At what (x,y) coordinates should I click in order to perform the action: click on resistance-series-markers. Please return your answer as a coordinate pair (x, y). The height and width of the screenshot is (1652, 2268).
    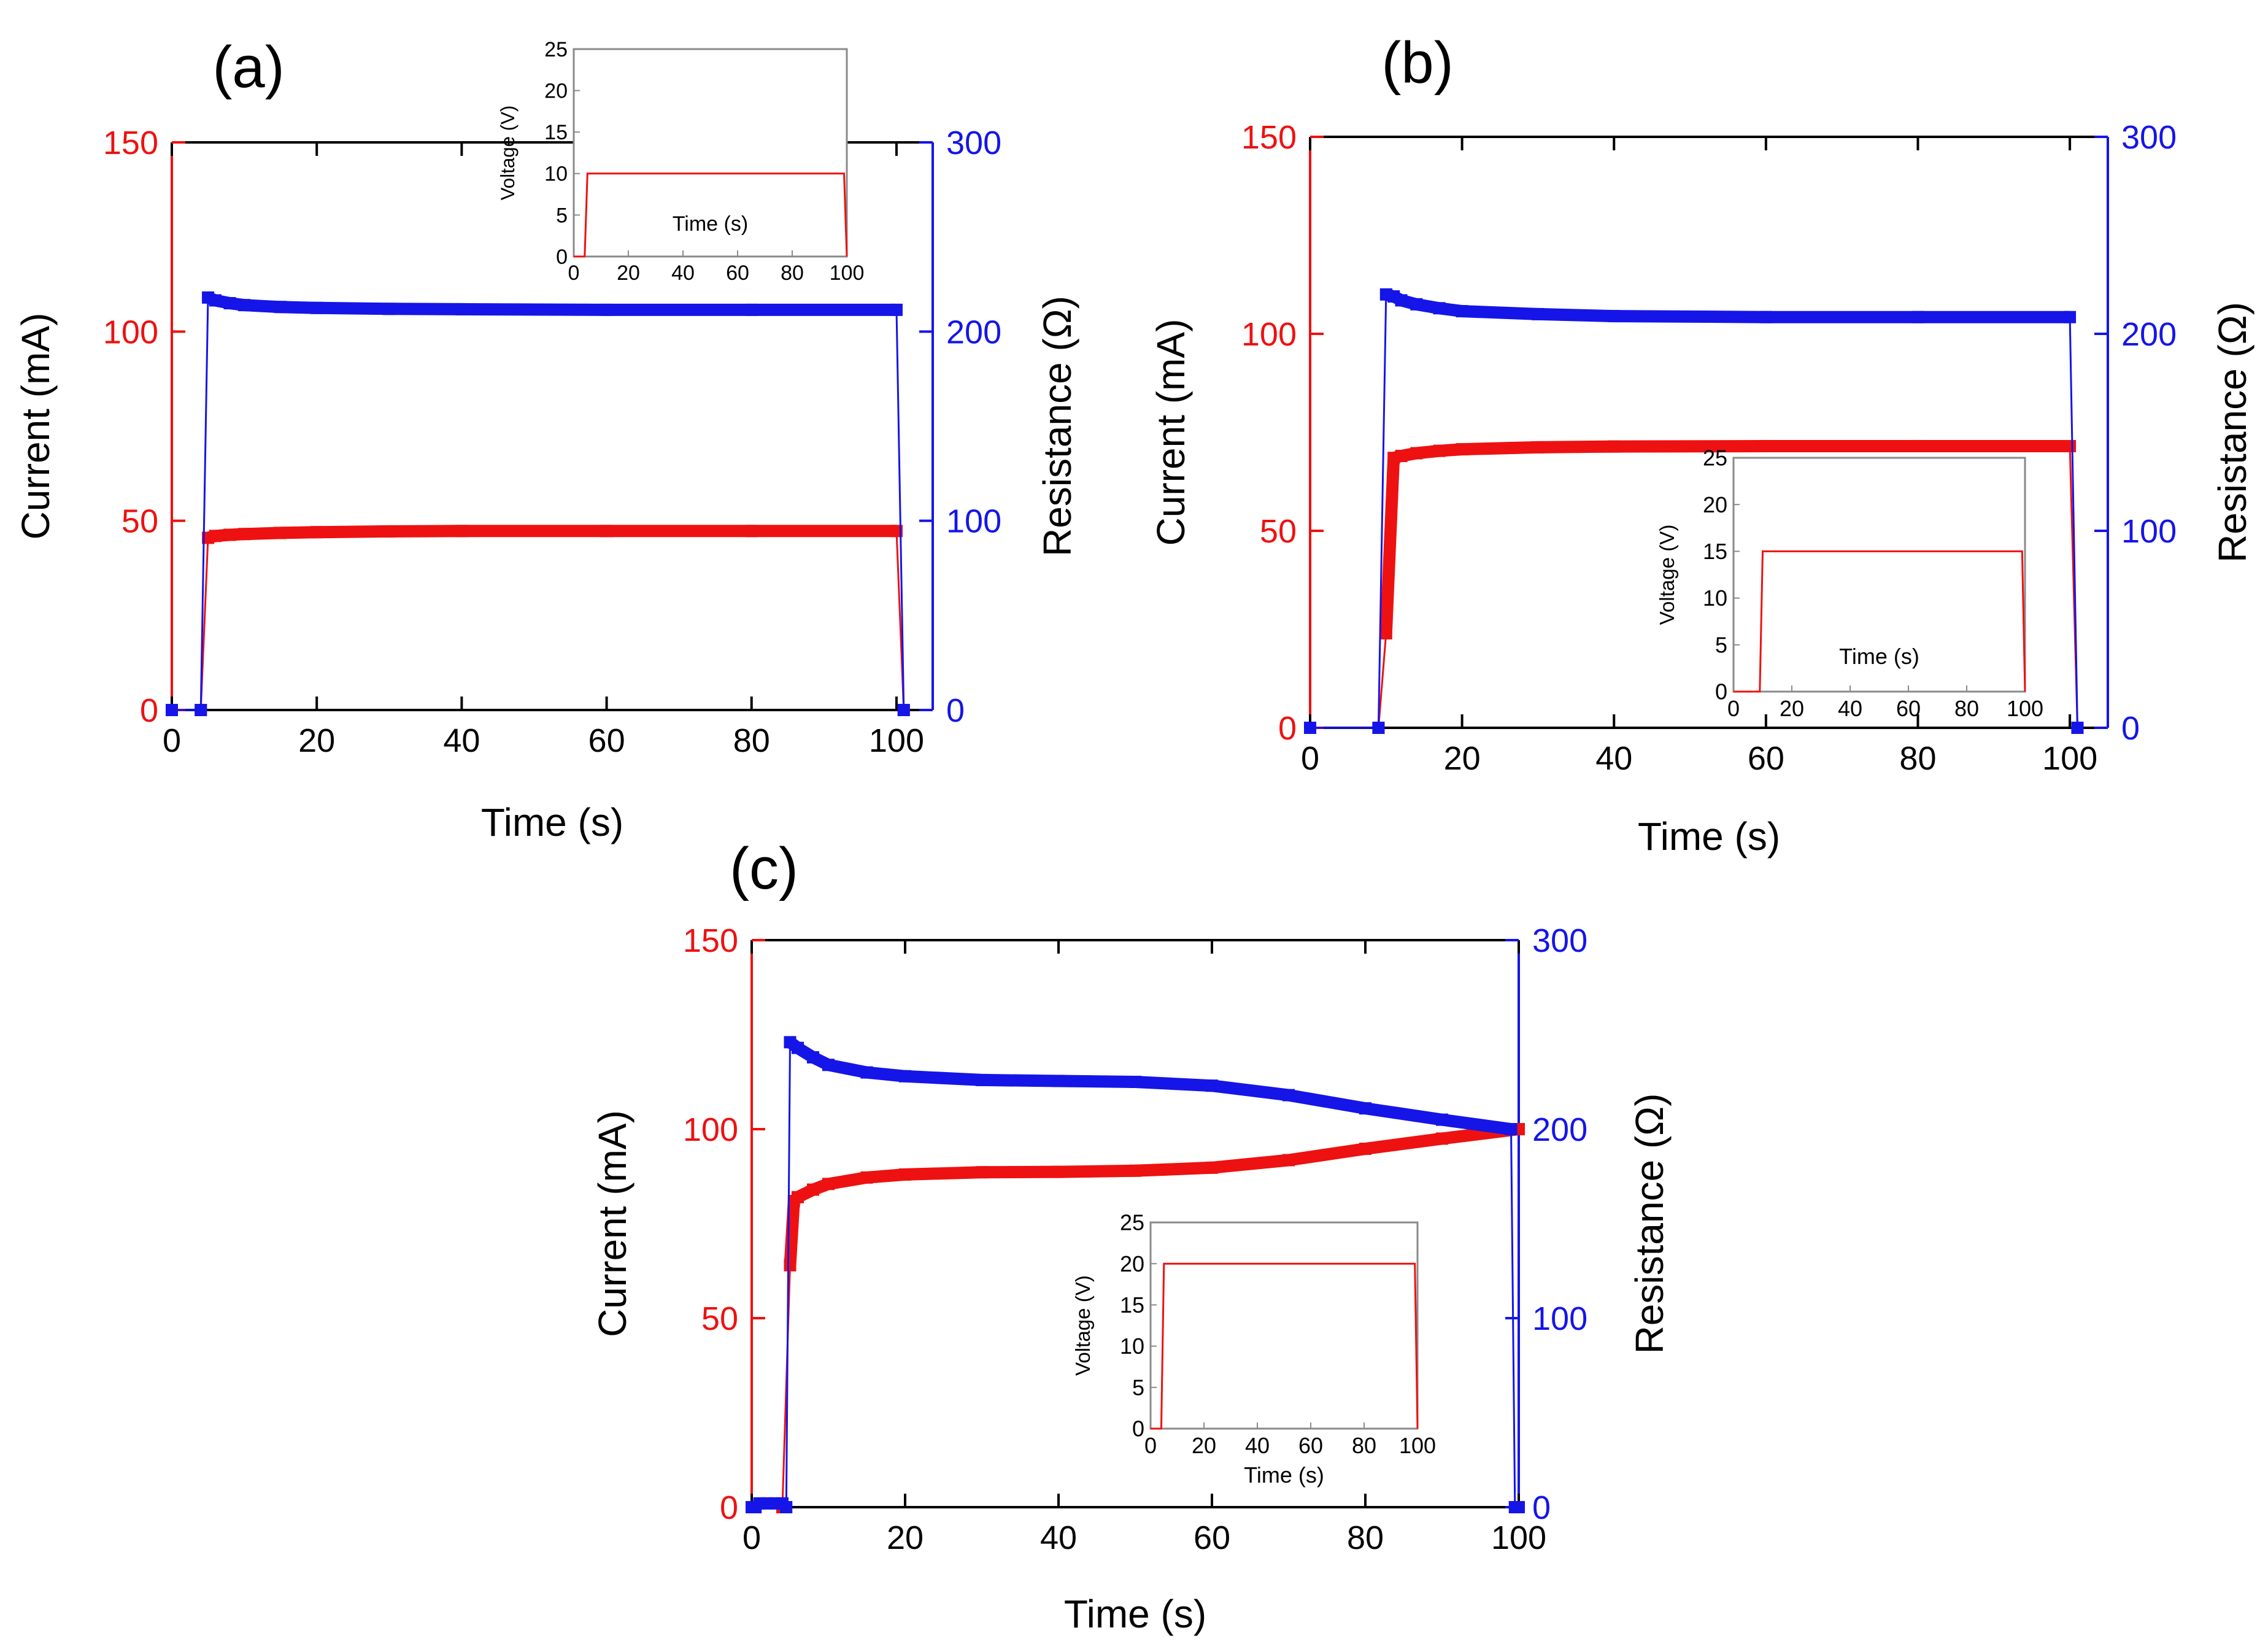
    Looking at the image, I should click on (1149, 1086).